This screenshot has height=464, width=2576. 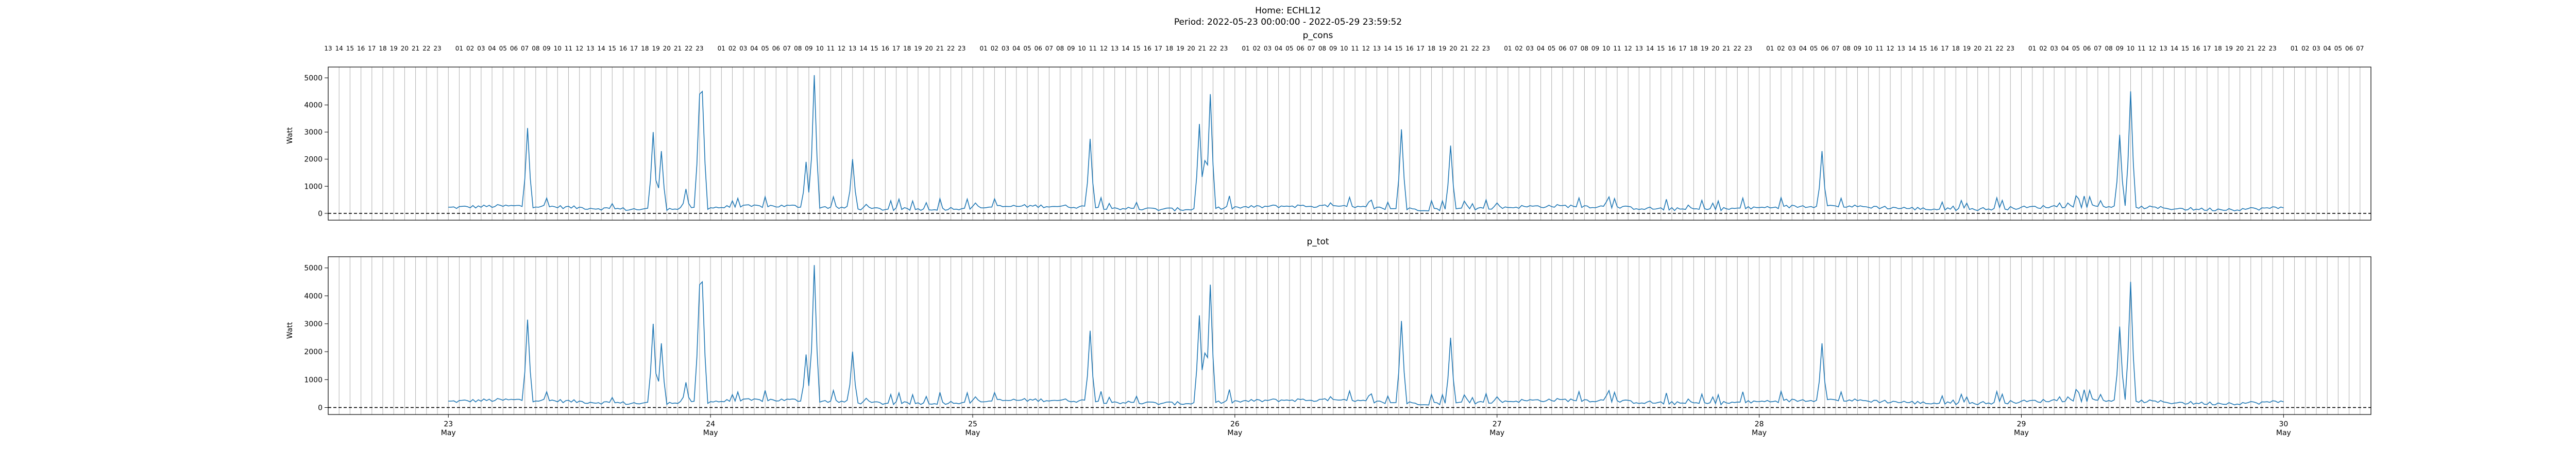 What do you see at coordinates (710, 424) in the screenshot?
I see `x-tick-day-label: 24` at bounding box center [710, 424].